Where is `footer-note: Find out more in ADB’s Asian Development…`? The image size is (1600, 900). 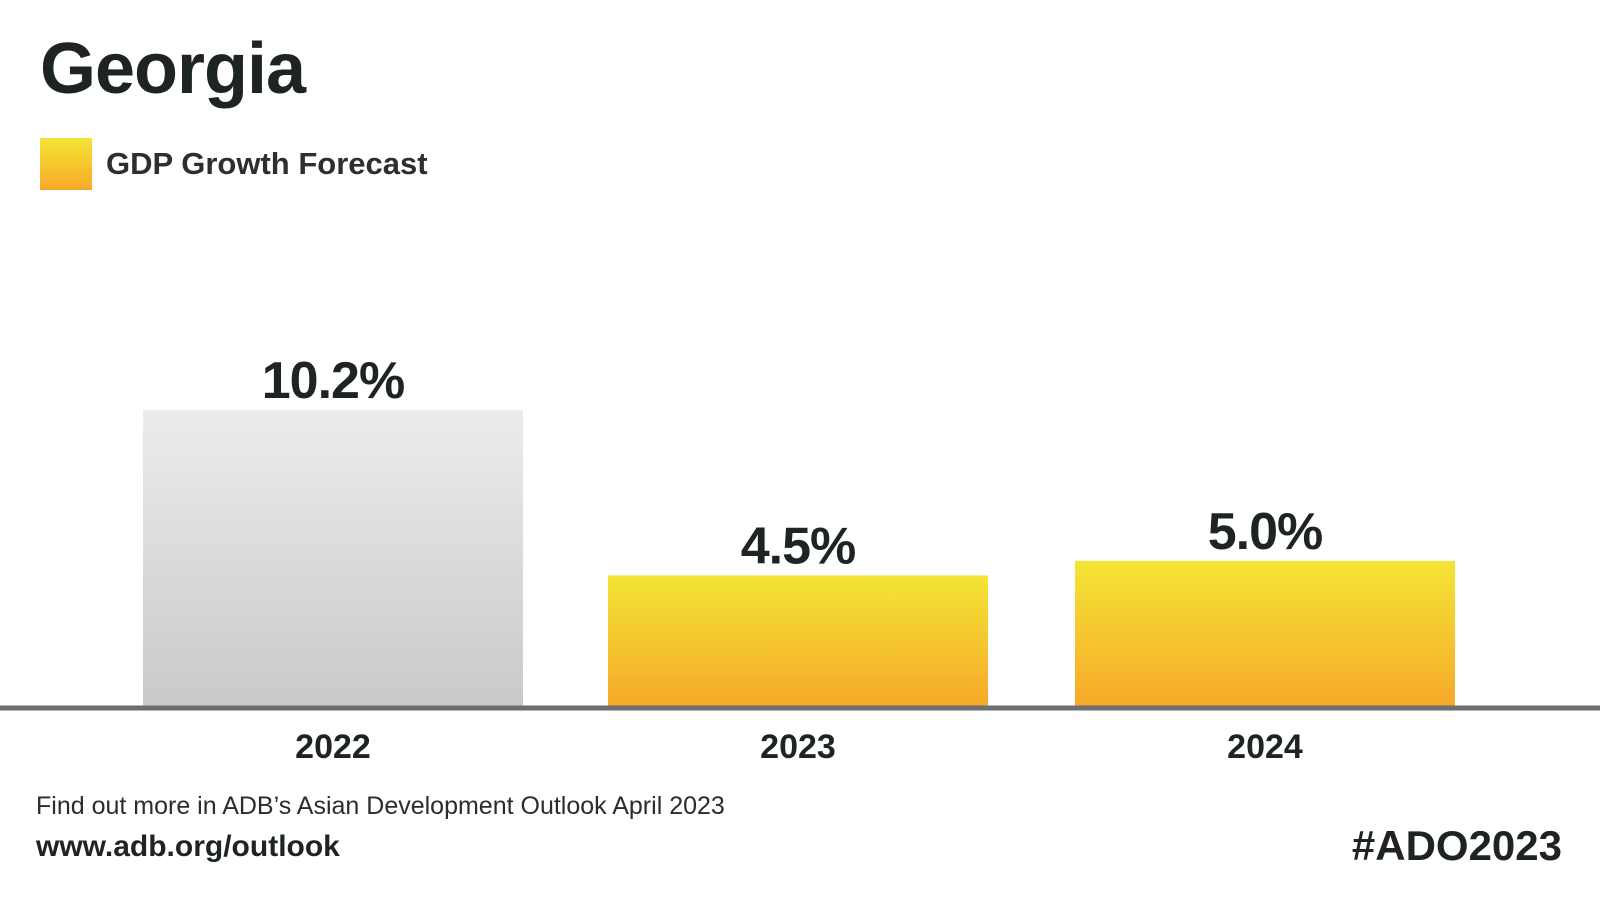 footer-note: Find out more in ADB’s Asian Development… is located at coordinates (380, 806).